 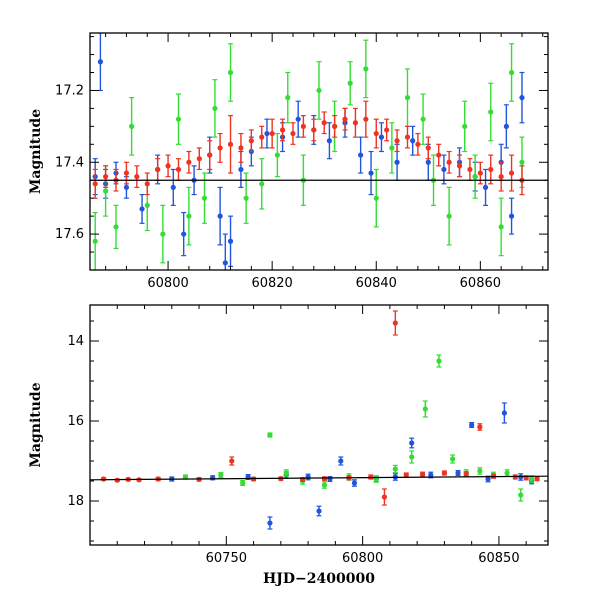 I want to click on x-tick-label: 60820, so click(x=271, y=283).